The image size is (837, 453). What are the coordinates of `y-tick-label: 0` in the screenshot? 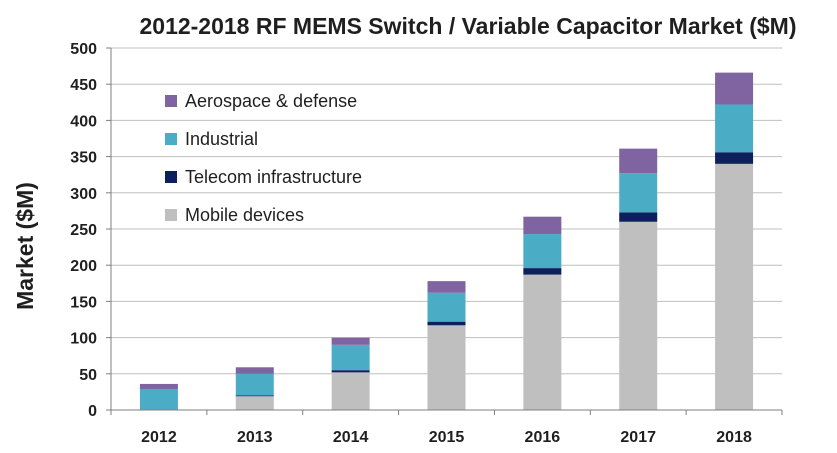 It's located at (92, 411).